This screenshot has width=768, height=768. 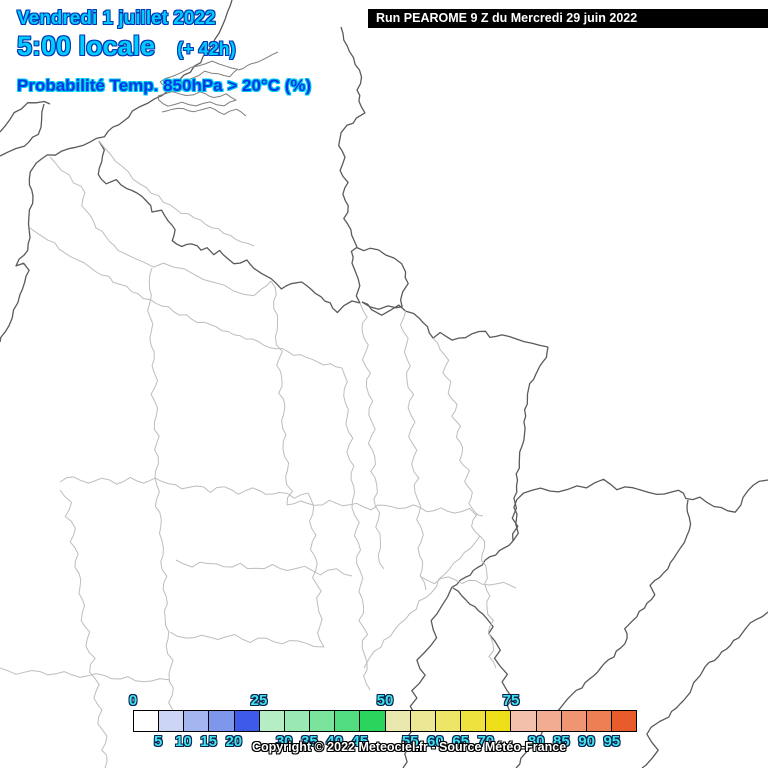 I want to click on dept-pas-de-calais-nord, so click(x=160, y=226).